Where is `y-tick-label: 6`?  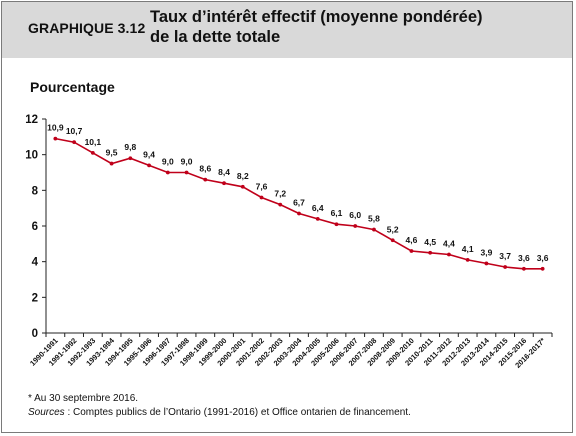 y-tick-label: 6 is located at coordinates (35, 227).